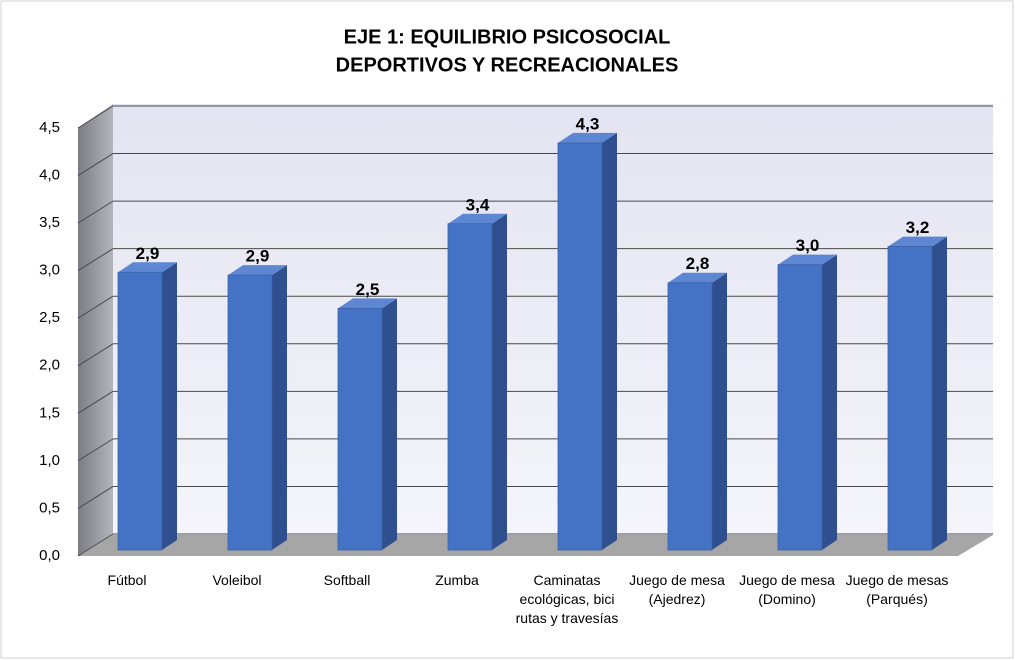  I want to click on floor, so click(535, 545).